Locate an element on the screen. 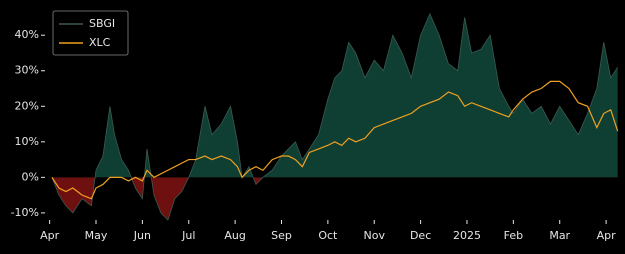 This screenshot has width=625, height=254. y-tick-label: 0% is located at coordinates (30, 176).